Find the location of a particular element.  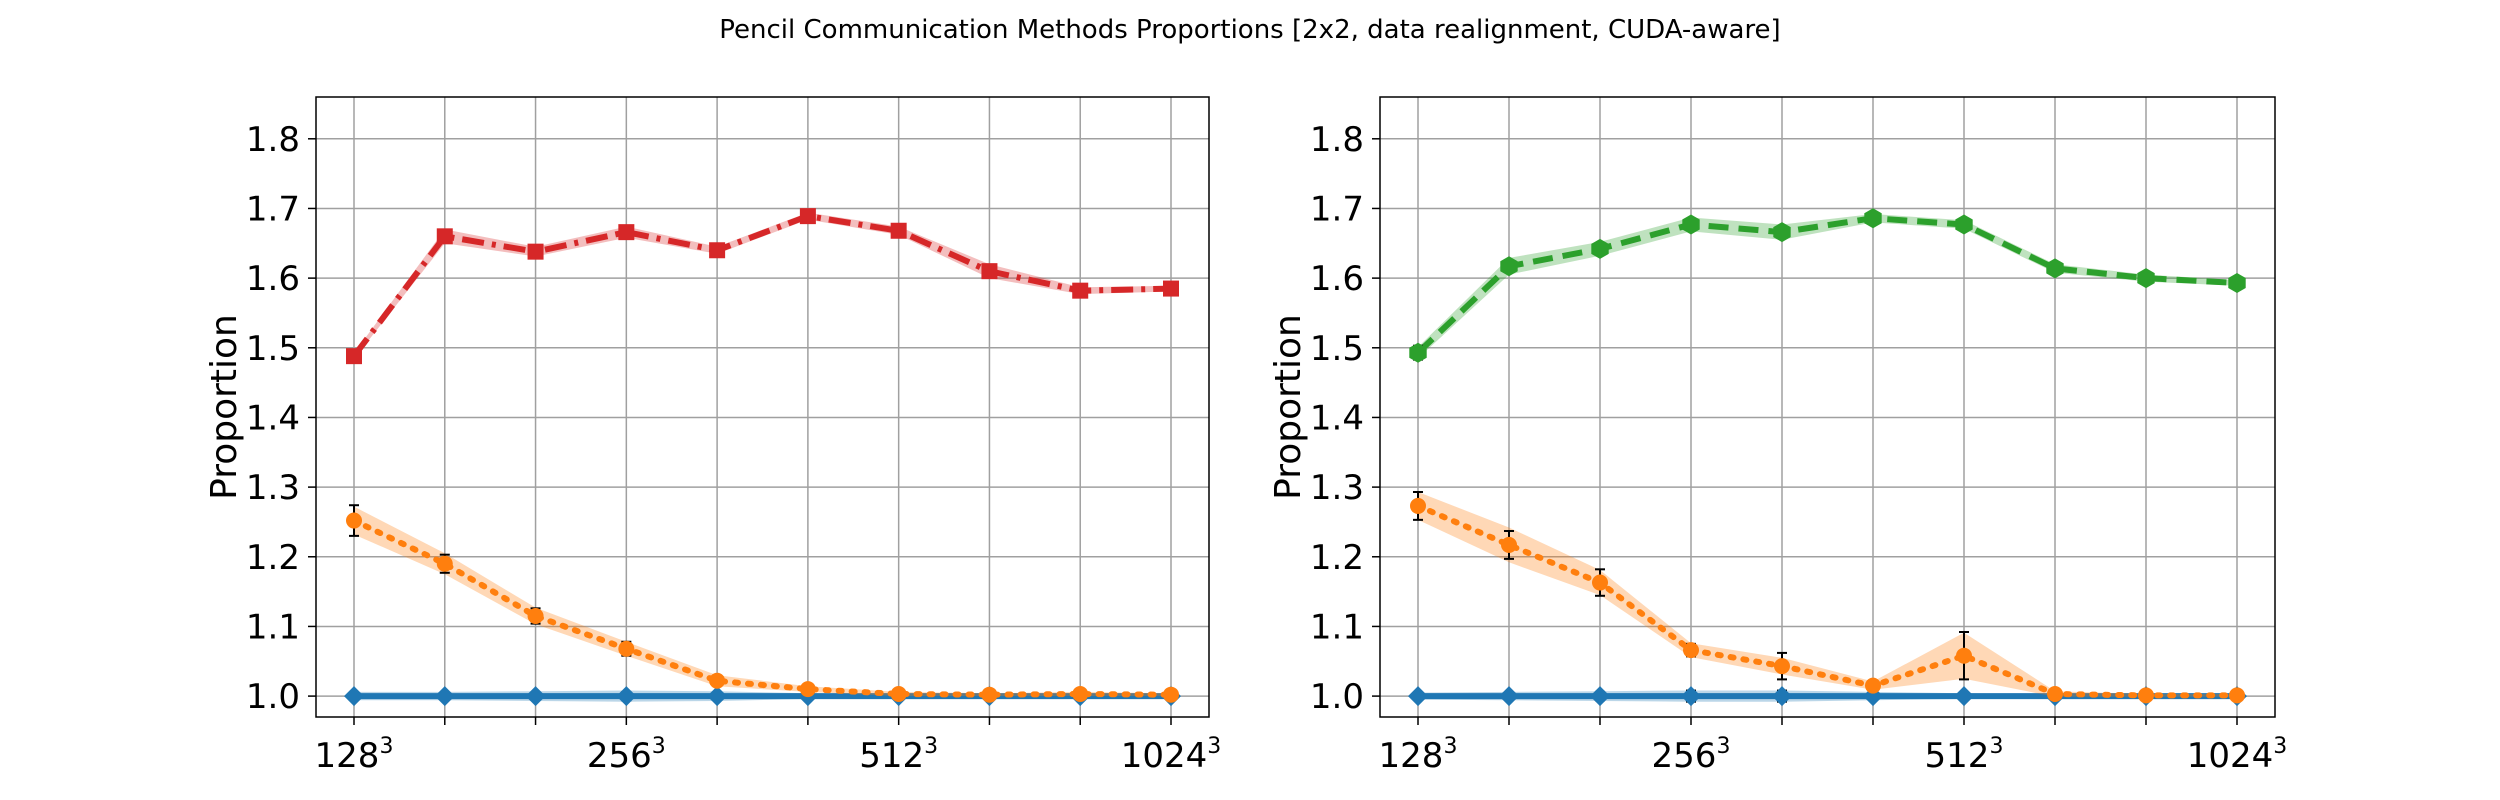

y-tick-label: 1.6 is located at coordinates (1337, 279).